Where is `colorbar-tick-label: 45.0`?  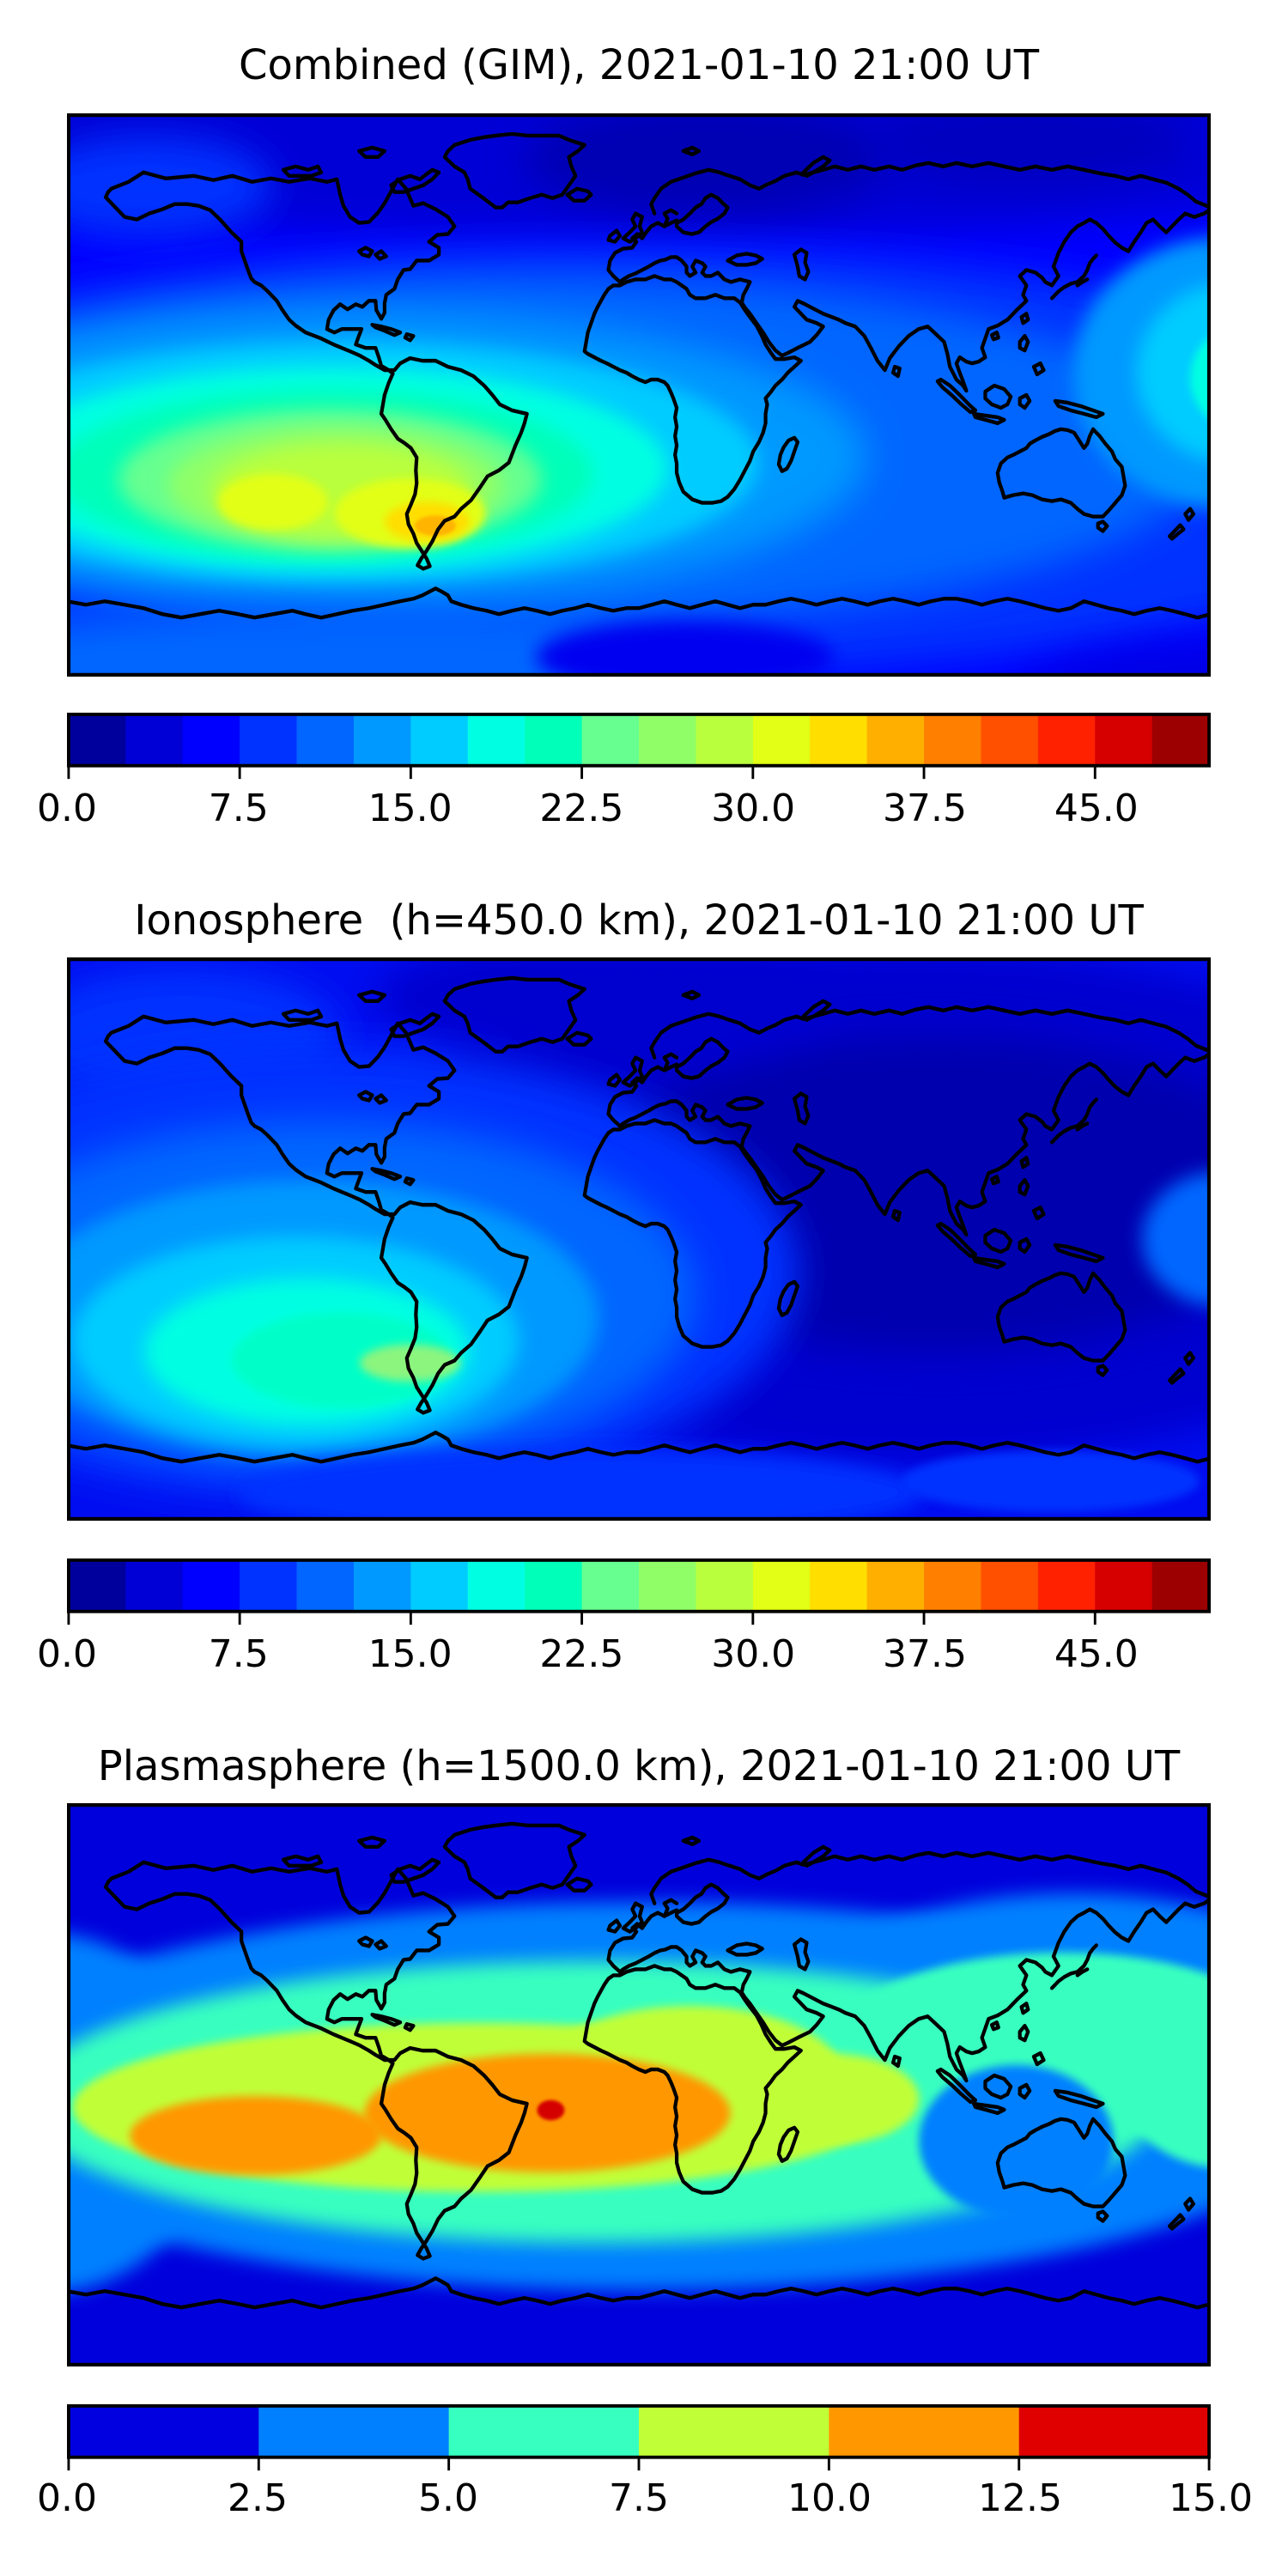
colorbar-tick-label: 45.0 is located at coordinates (1096, 808).